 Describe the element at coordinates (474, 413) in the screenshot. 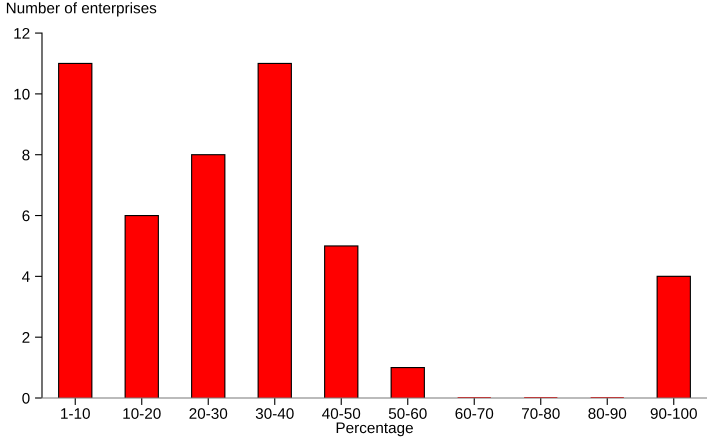

I see `x-tick-label: 60-70` at that location.